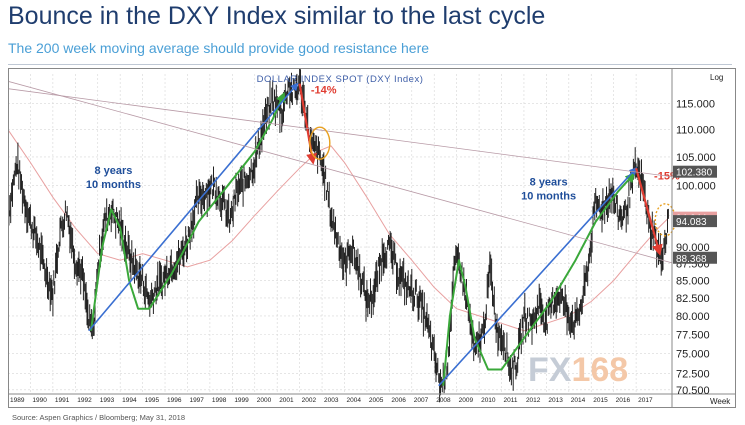 The width and height of the screenshot is (745, 425). I want to click on y-tick-label: 77.500, so click(693, 335).